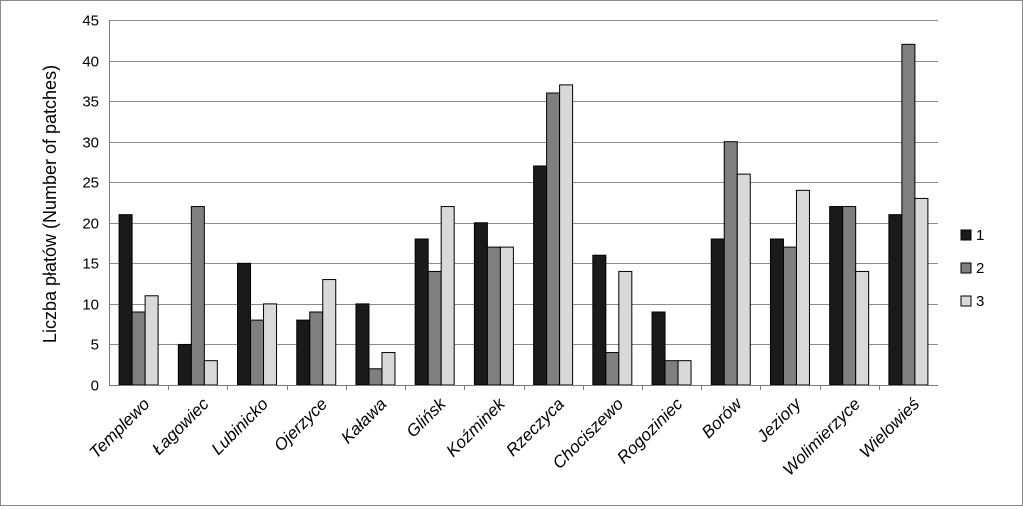  Describe the element at coordinates (476, 426) in the screenshot. I see `x-tick-label: Koźminek` at that location.